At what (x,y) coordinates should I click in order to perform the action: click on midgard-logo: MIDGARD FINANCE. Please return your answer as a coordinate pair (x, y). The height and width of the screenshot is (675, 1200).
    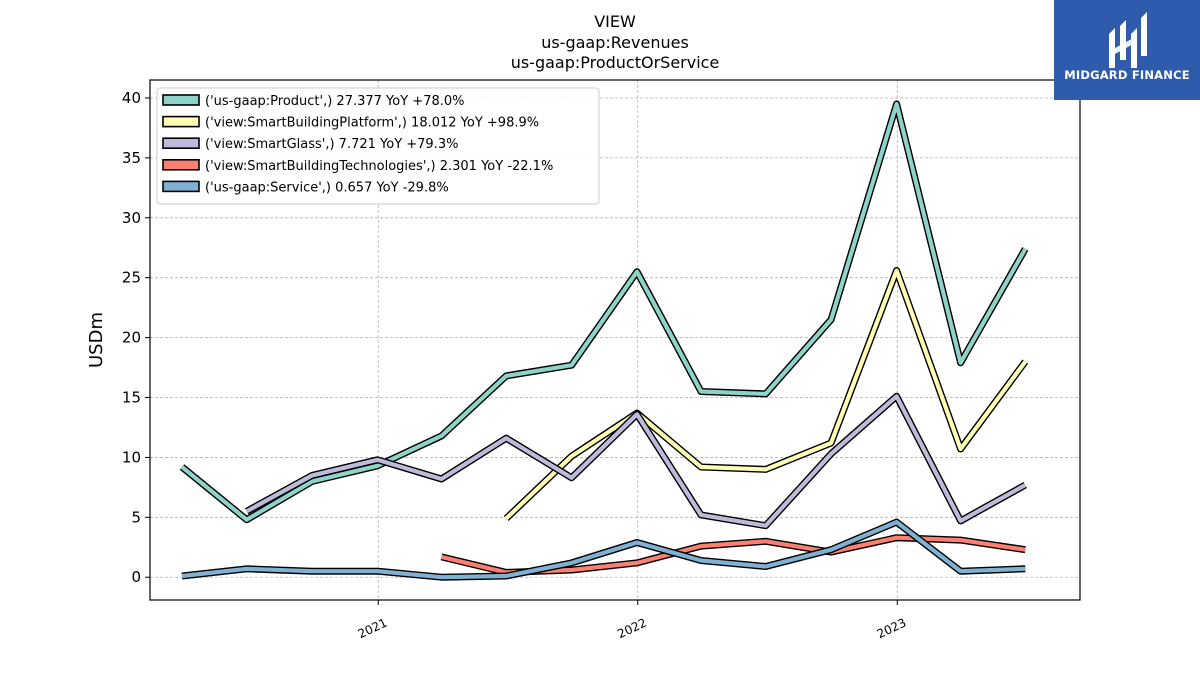
    Looking at the image, I should click on (1127, 50).